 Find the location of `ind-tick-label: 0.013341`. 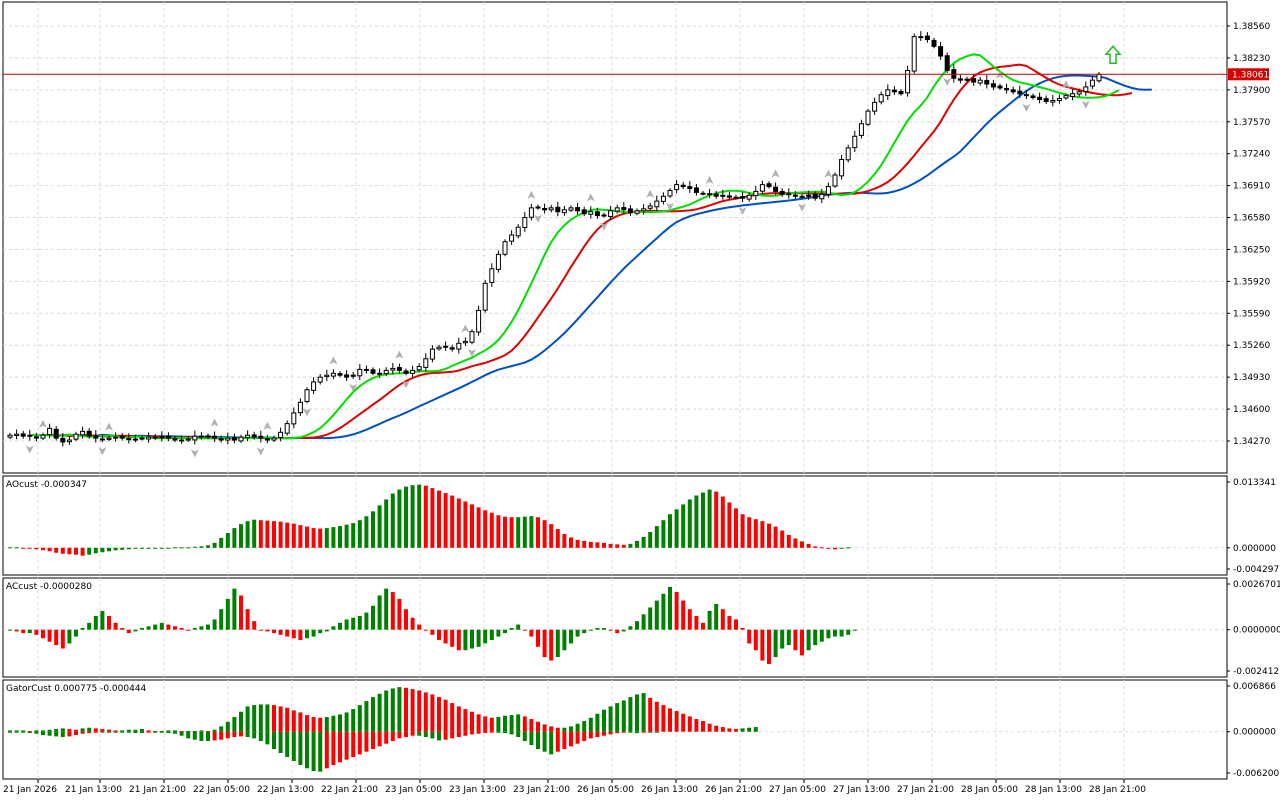

ind-tick-label: 0.013341 is located at coordinates (1254, 483).